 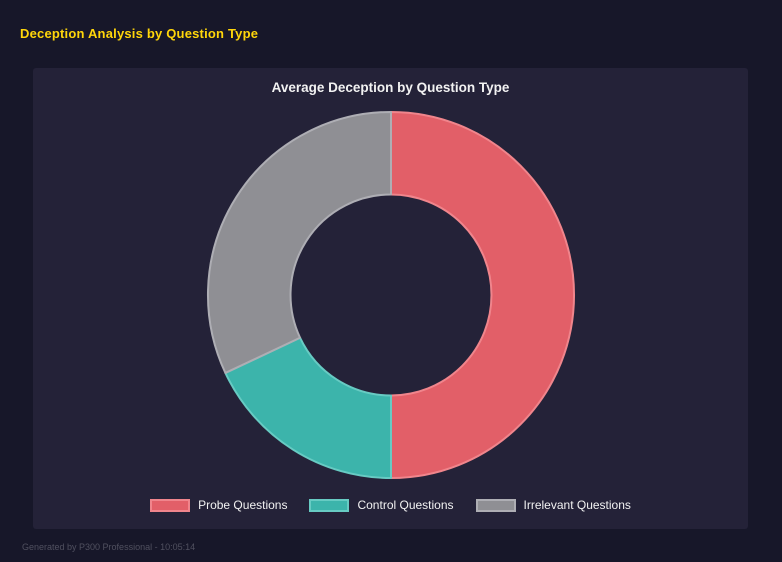 I want to click on legend-label: Irrelevant Questions, so click(x=577, y=505).